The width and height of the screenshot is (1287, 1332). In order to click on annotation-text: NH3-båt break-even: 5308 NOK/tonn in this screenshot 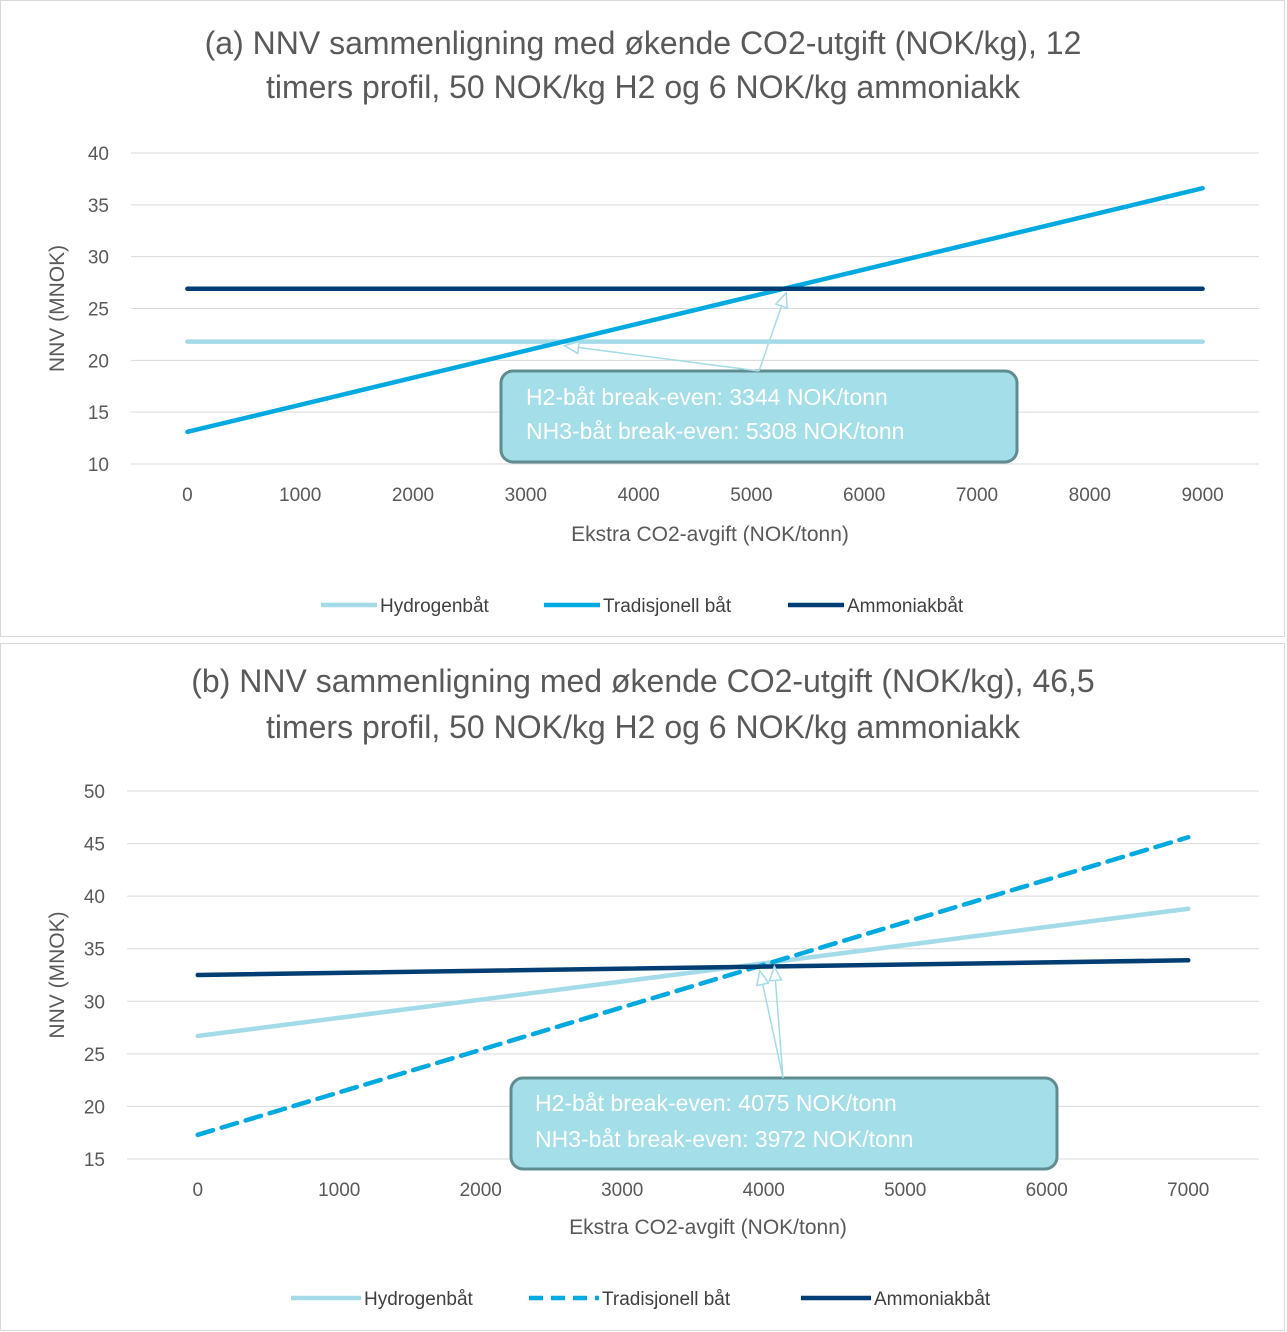, I will do `click(715, 431)`.